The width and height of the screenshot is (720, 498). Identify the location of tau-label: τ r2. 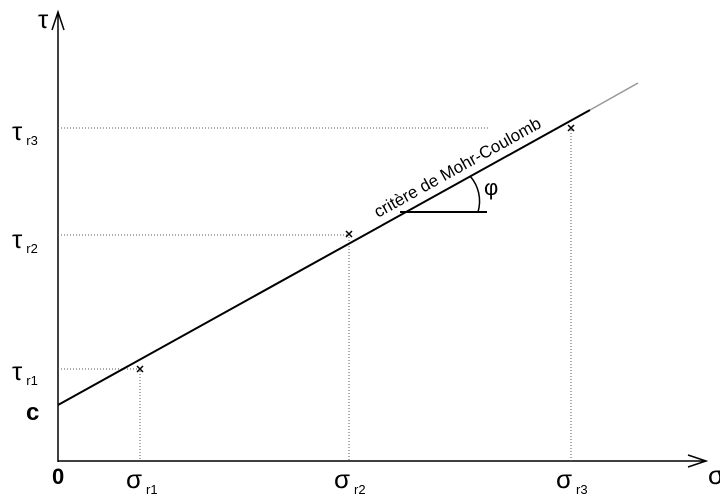
(25, 240).